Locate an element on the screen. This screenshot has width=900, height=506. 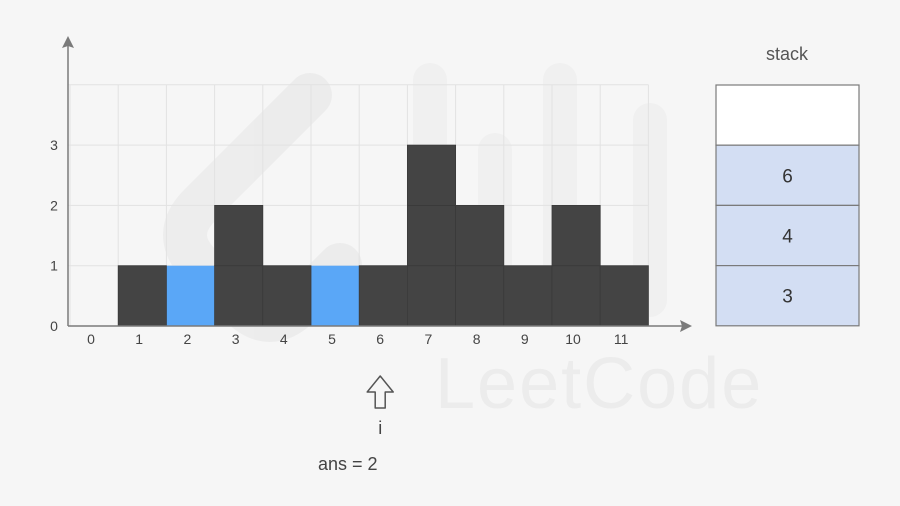
y-tick-label: 0 is located at coordinates (54, 326).